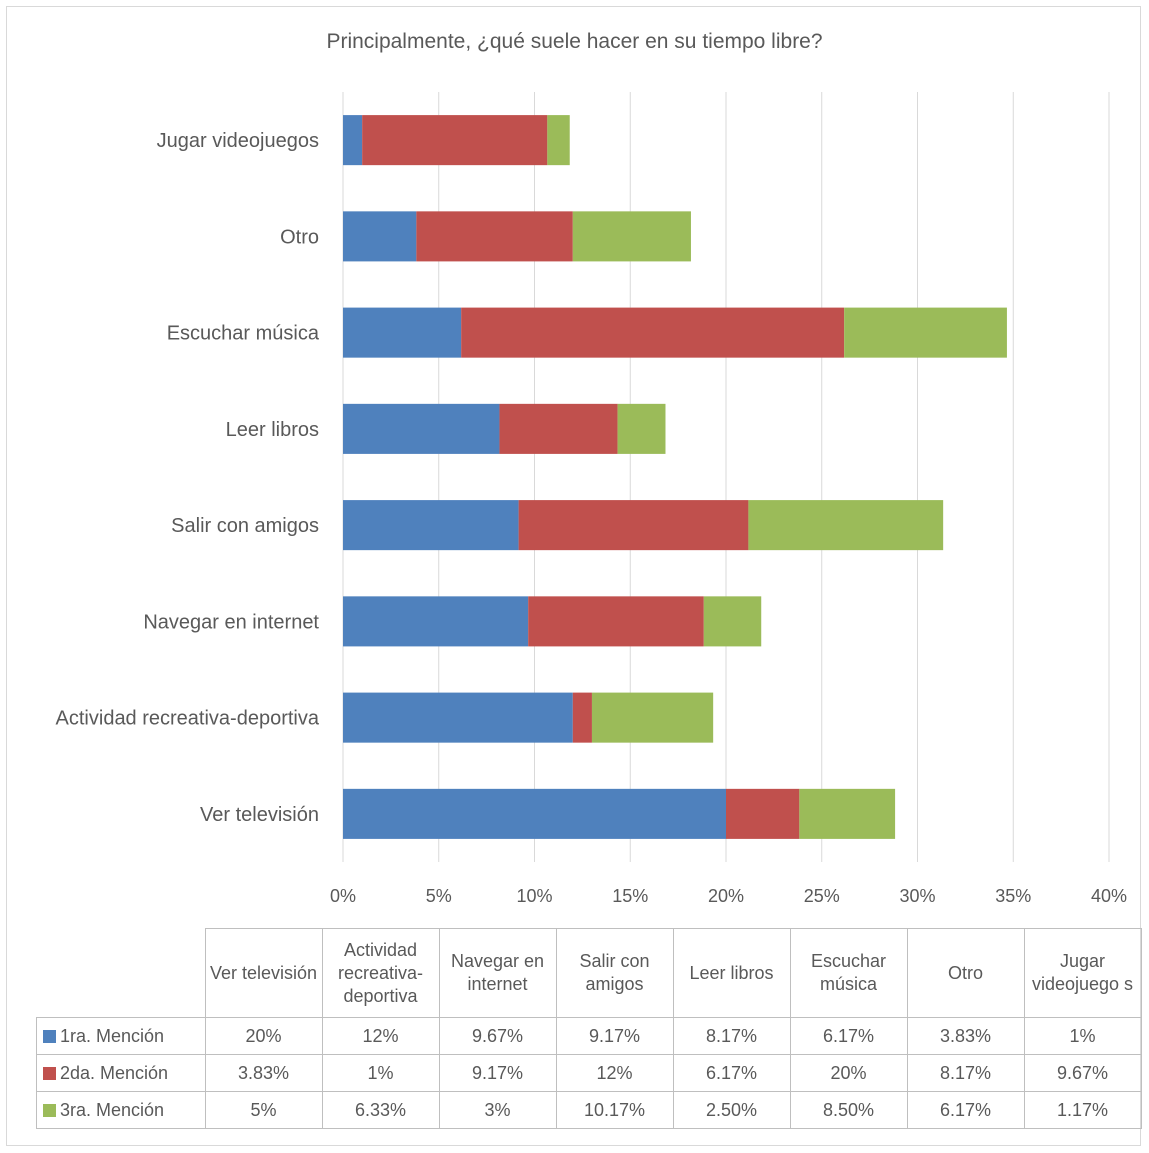 The height and width of the screenshot is (1153, 1149). What do you see at coordinates (299, 237) in the screenshot?
I see `category-label: Otro` at bounding box center [299, 237].